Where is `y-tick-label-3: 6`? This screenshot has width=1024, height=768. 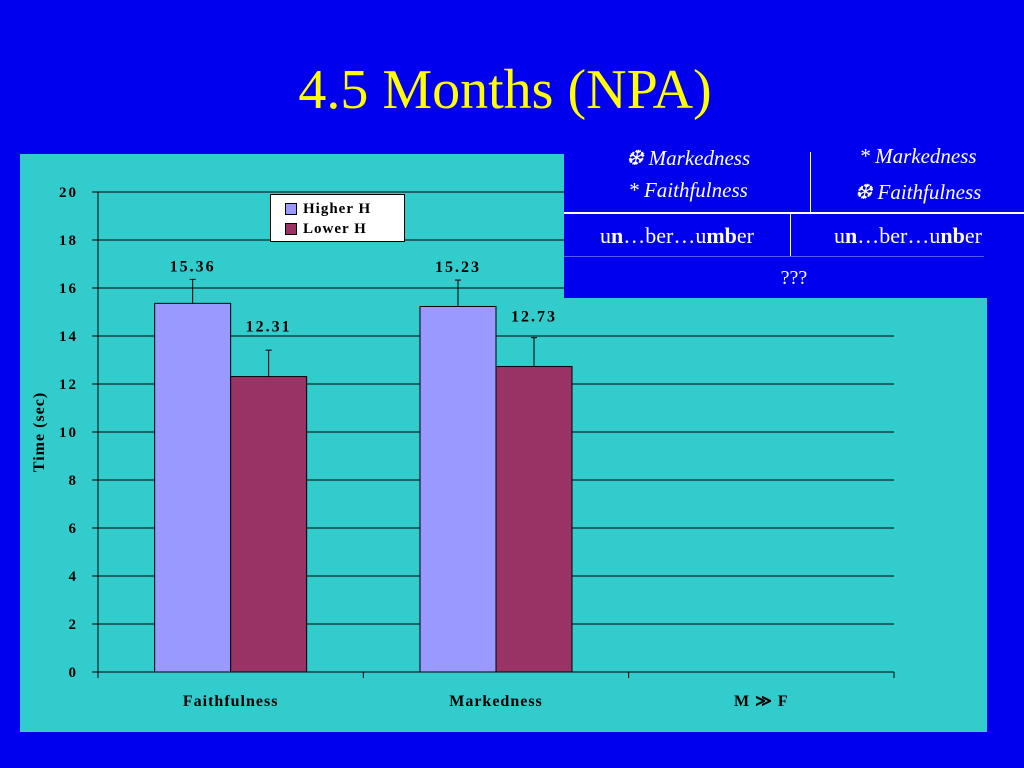 y-tick-label-3: 6 is located at coordinates (74, 529).